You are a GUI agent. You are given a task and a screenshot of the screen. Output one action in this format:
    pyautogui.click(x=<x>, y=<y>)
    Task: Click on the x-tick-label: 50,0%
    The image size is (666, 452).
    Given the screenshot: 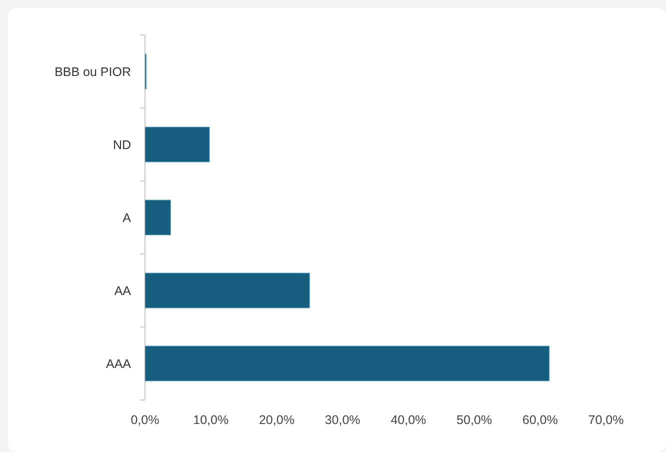 What is the action you would take?
    pyautogui.click(x=474, y=420)
    